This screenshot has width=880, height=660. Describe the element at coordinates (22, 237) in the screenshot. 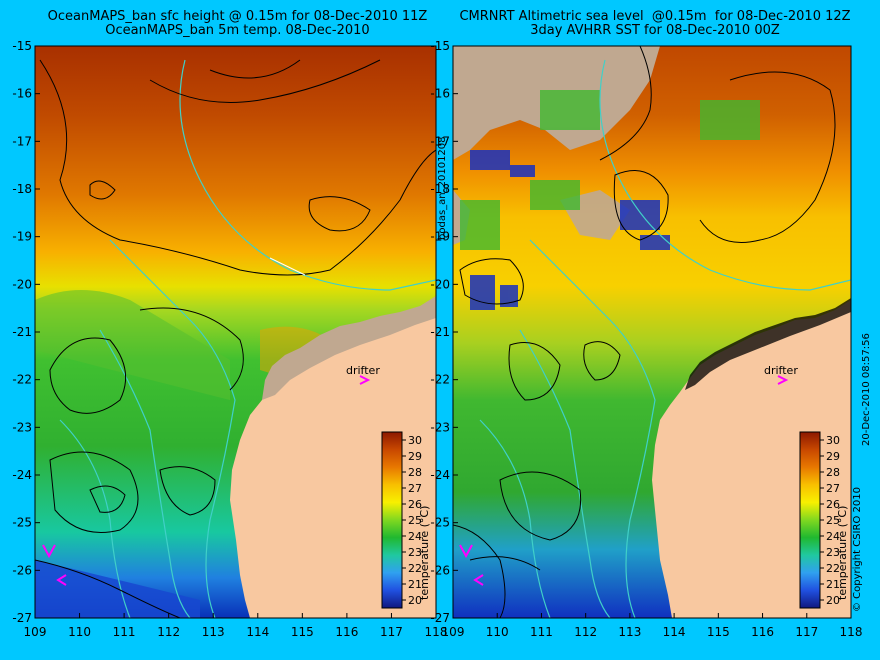

I see `left-lat-label: -19` at that location.